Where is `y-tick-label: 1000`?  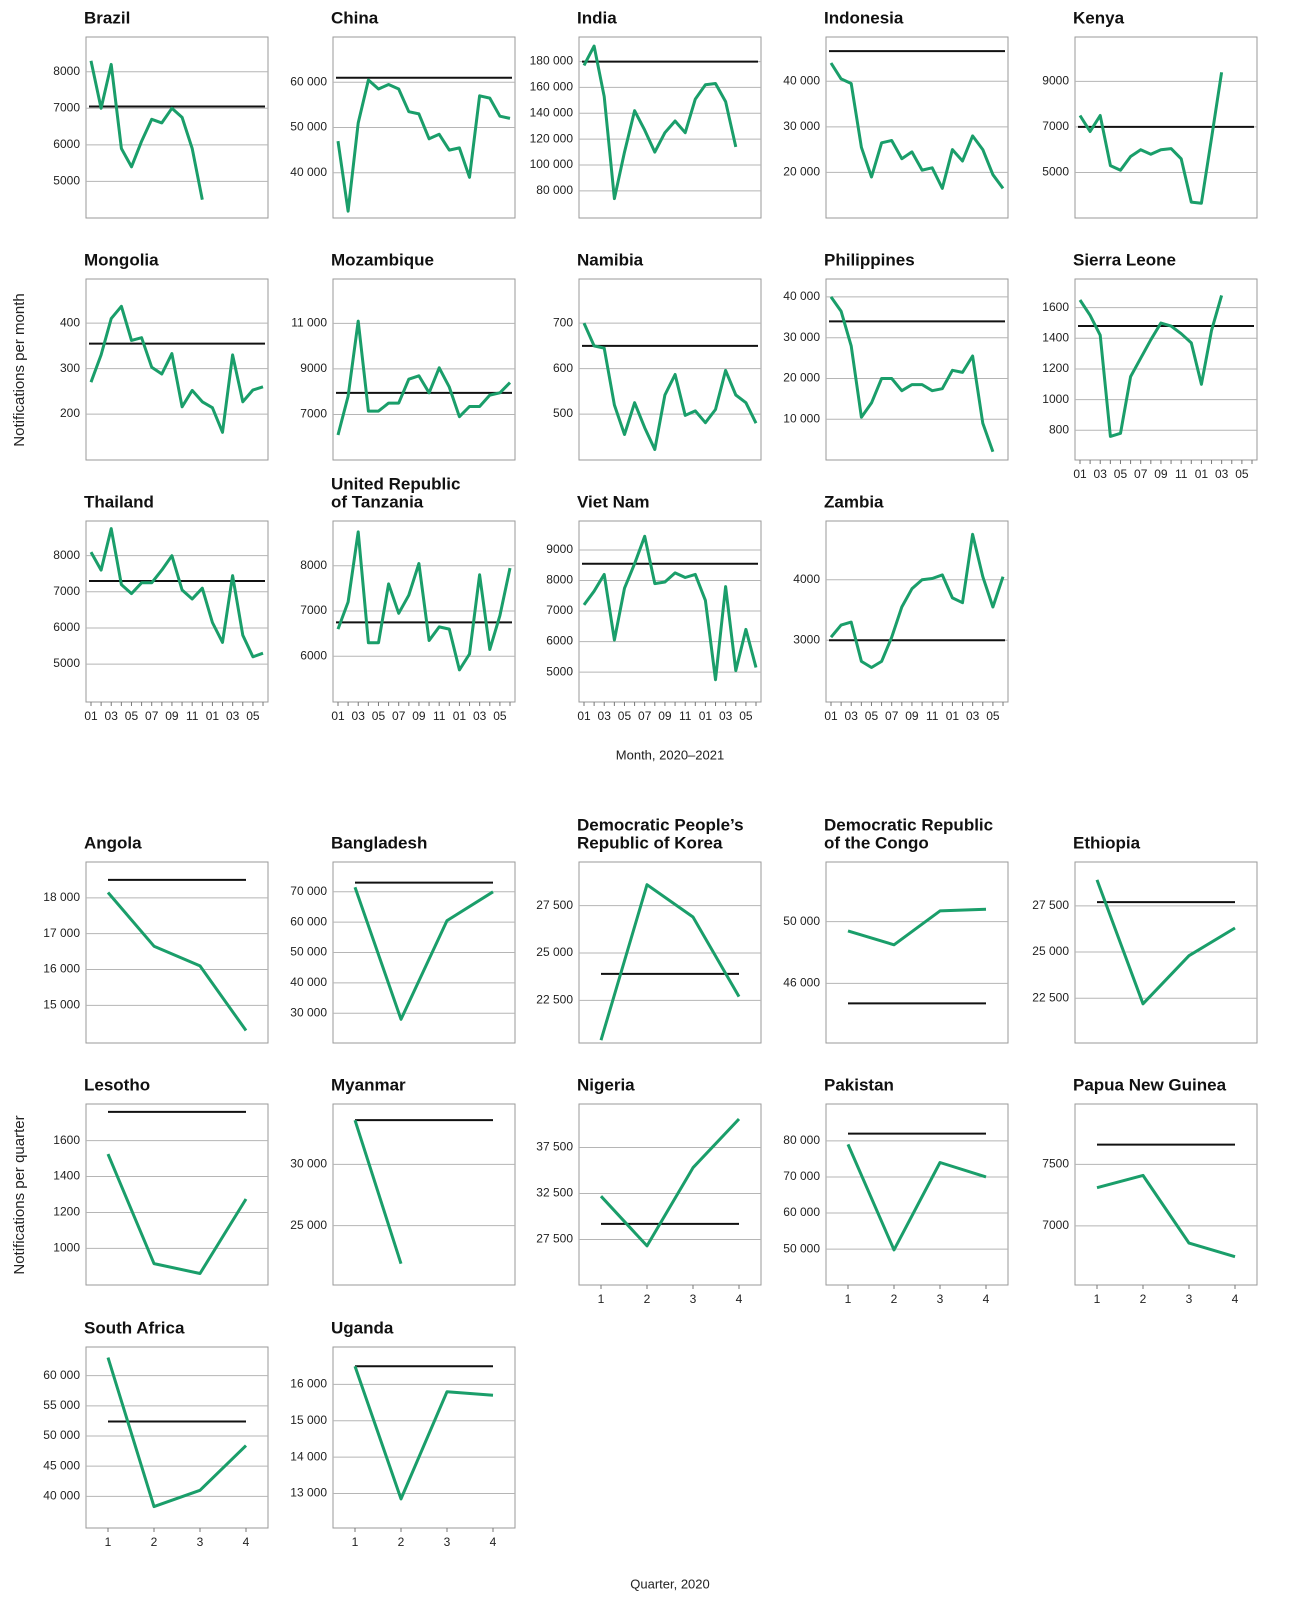
y-tick-label: 1000 is located at coordinates (1055, 399).